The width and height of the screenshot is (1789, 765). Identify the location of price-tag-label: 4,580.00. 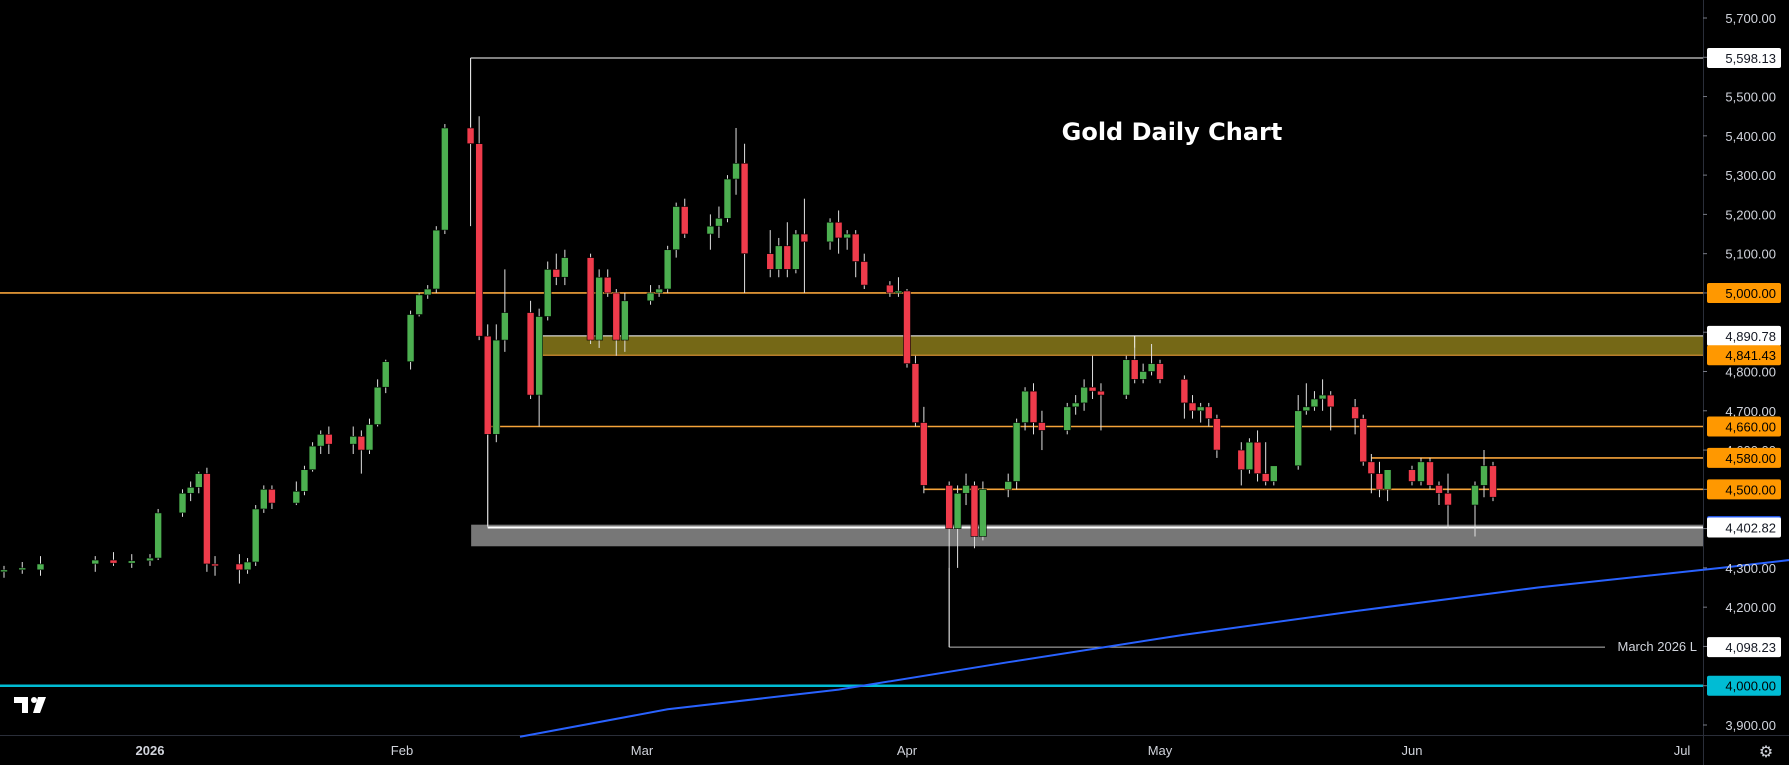
(1750, 458).